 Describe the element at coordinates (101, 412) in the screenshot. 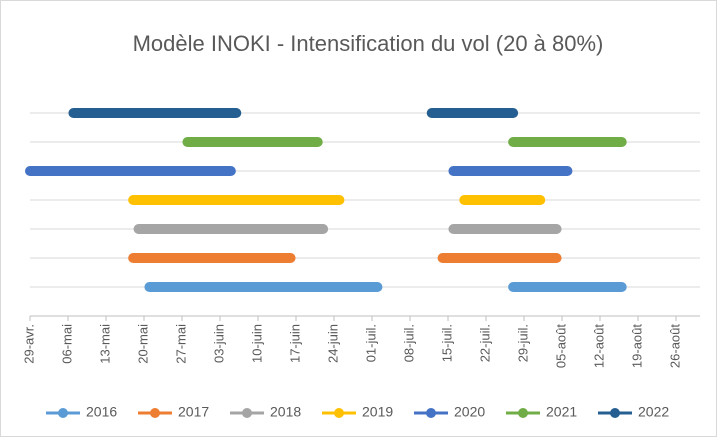

I see `legend-label: 2016` at that location.